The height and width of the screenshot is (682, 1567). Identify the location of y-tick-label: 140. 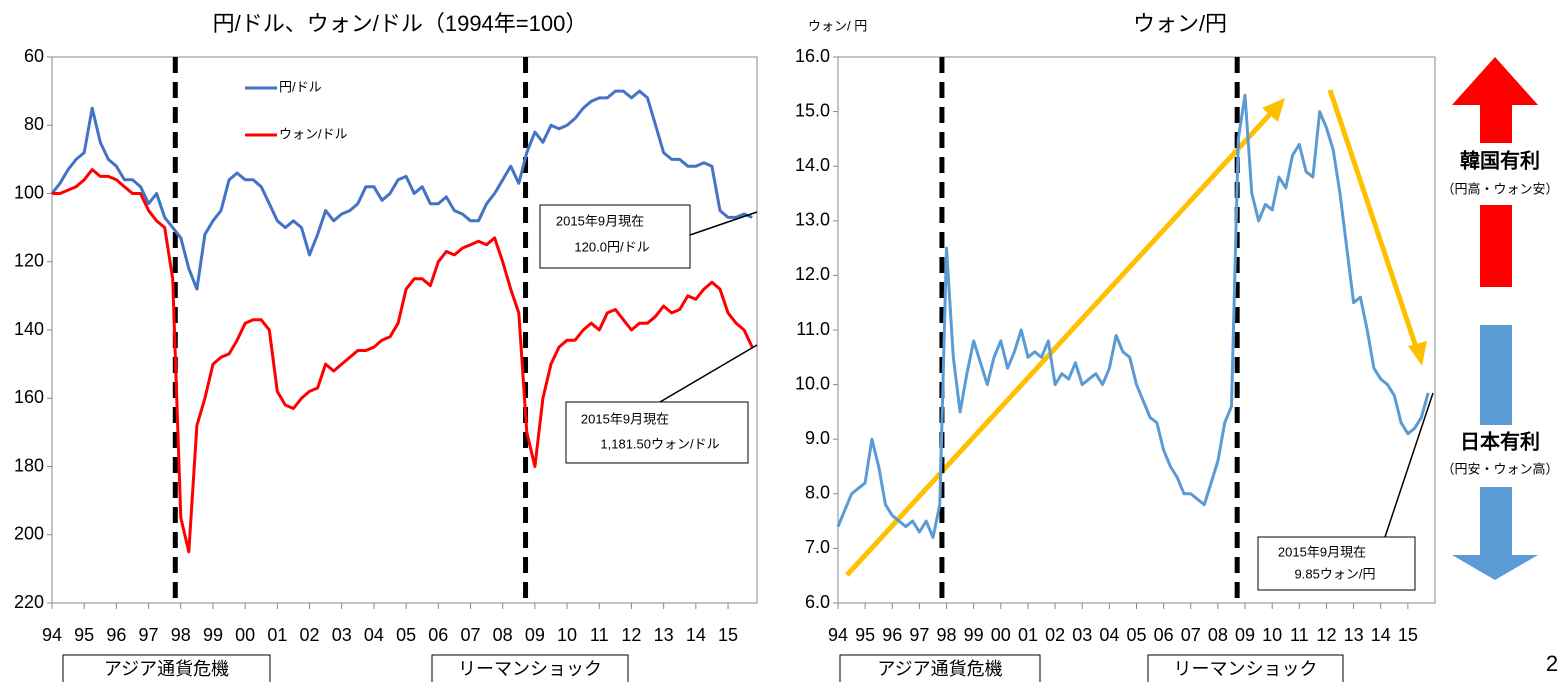
(29, 329).